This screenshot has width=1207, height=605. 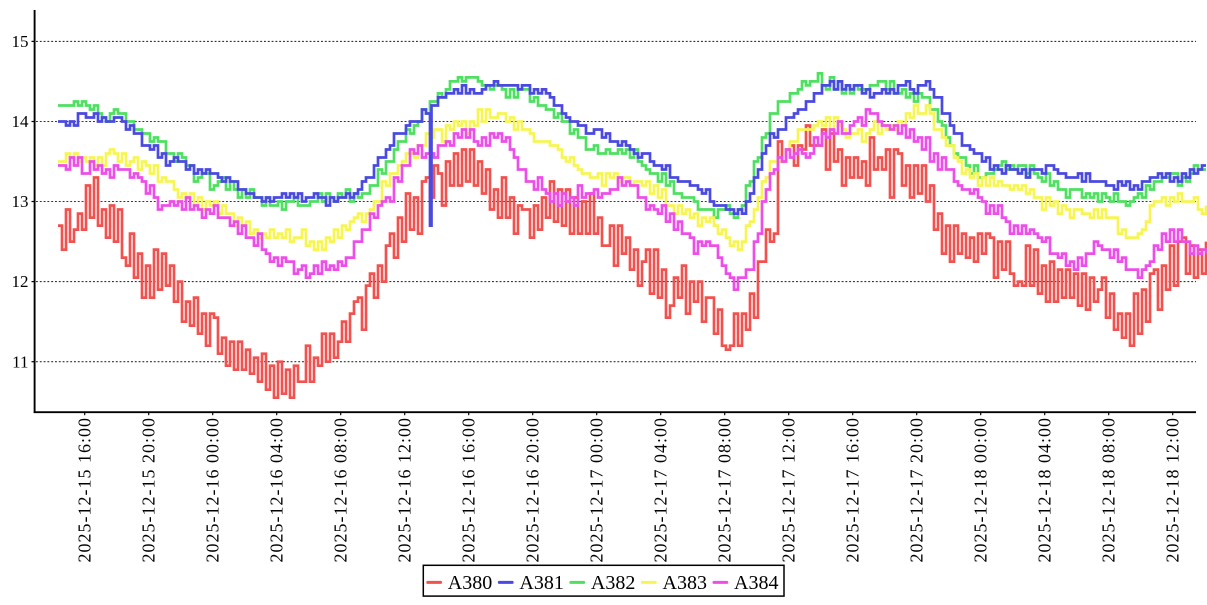 What do you see at coordinates (20, 201) in the screenshot?
I see `svg-text: 13` at bounding box center [20, 201].